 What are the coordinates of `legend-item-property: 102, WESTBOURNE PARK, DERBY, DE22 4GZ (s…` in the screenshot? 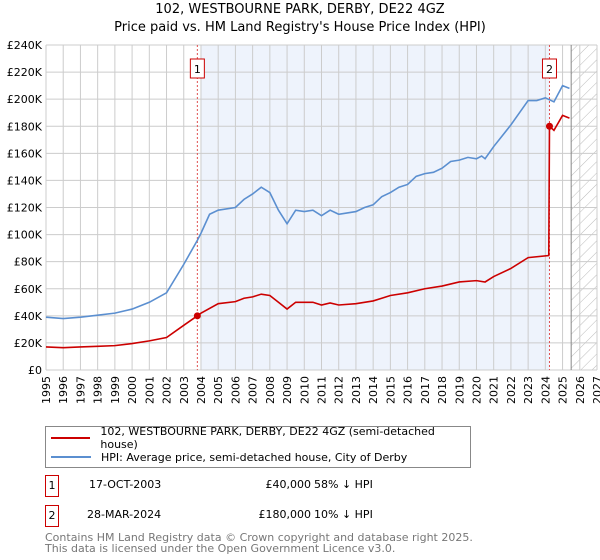 It's located at (260, 438).